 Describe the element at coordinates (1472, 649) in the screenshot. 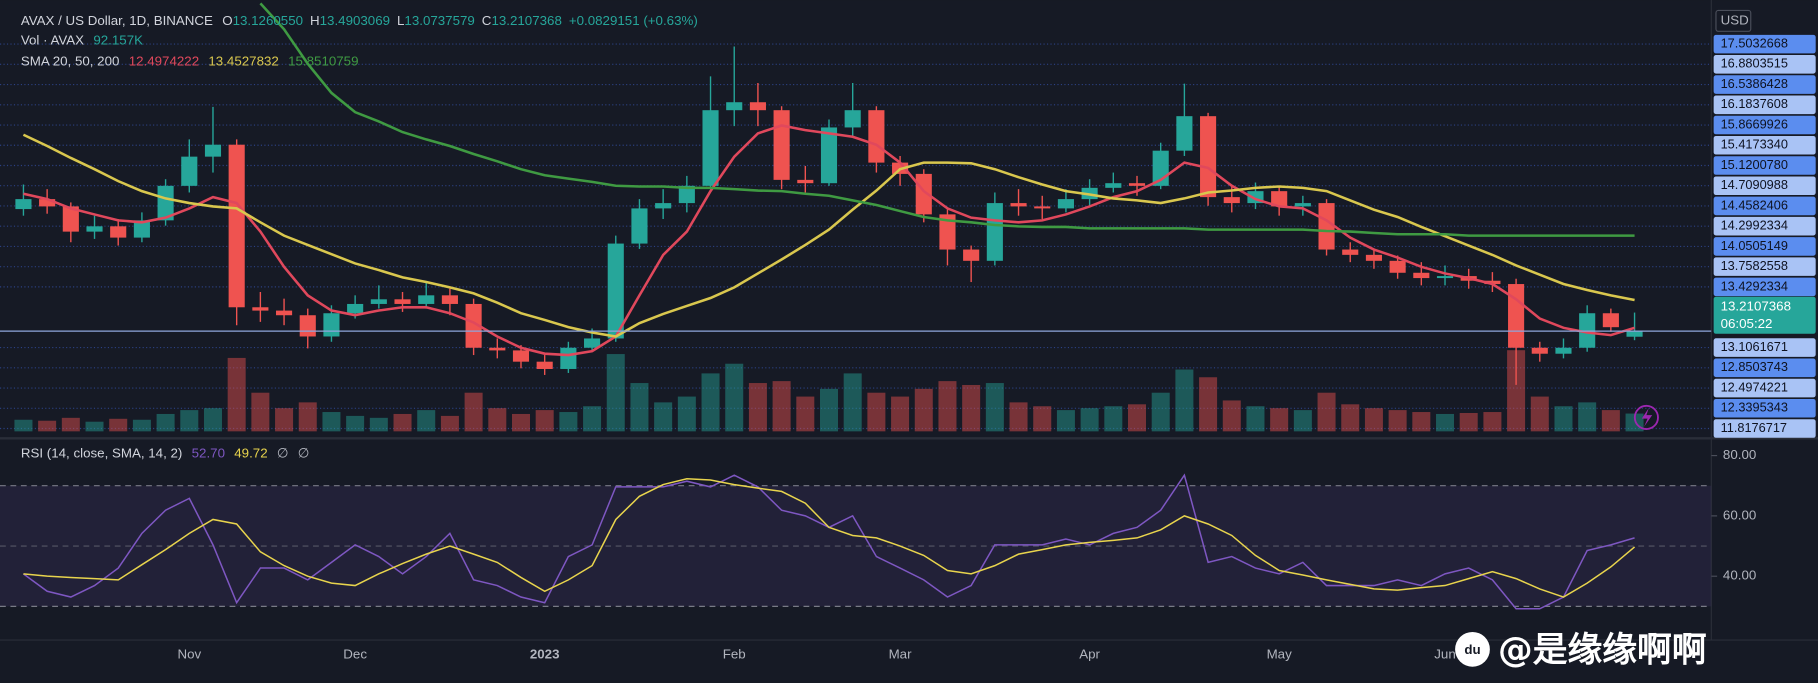

I see `watermark-icon` at that location.